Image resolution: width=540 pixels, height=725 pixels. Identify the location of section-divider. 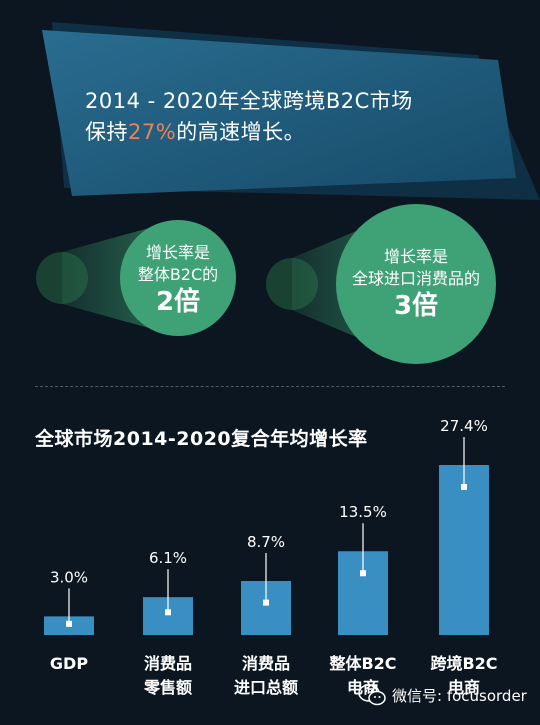
(270, 386).